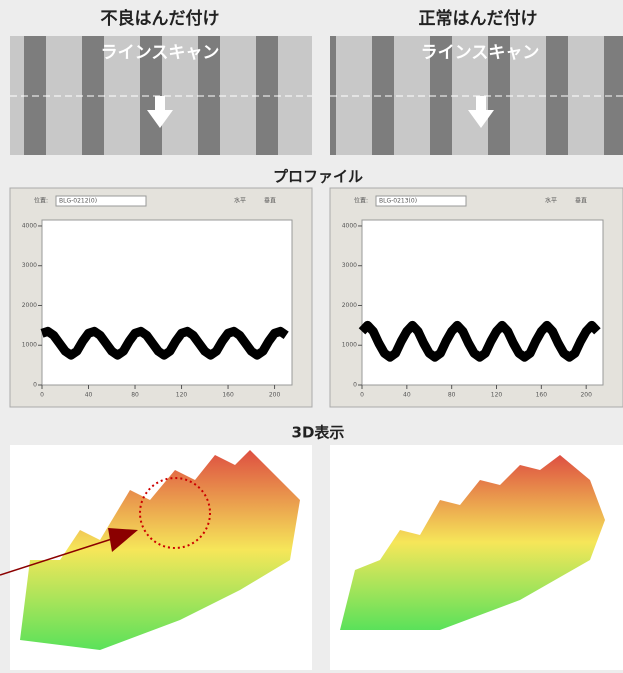 The width and height of the screenshot is (623, 673). I want to click on plot-area, so click(167, 302).